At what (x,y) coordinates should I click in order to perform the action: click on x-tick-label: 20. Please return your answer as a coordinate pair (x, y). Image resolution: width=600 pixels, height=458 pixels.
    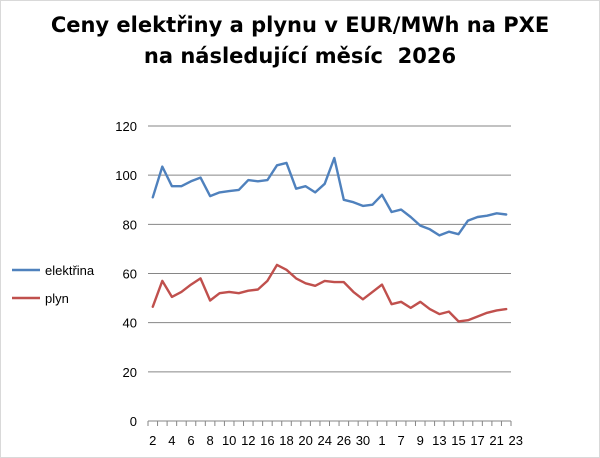
    Looking at the image, I should click on (305, 440).